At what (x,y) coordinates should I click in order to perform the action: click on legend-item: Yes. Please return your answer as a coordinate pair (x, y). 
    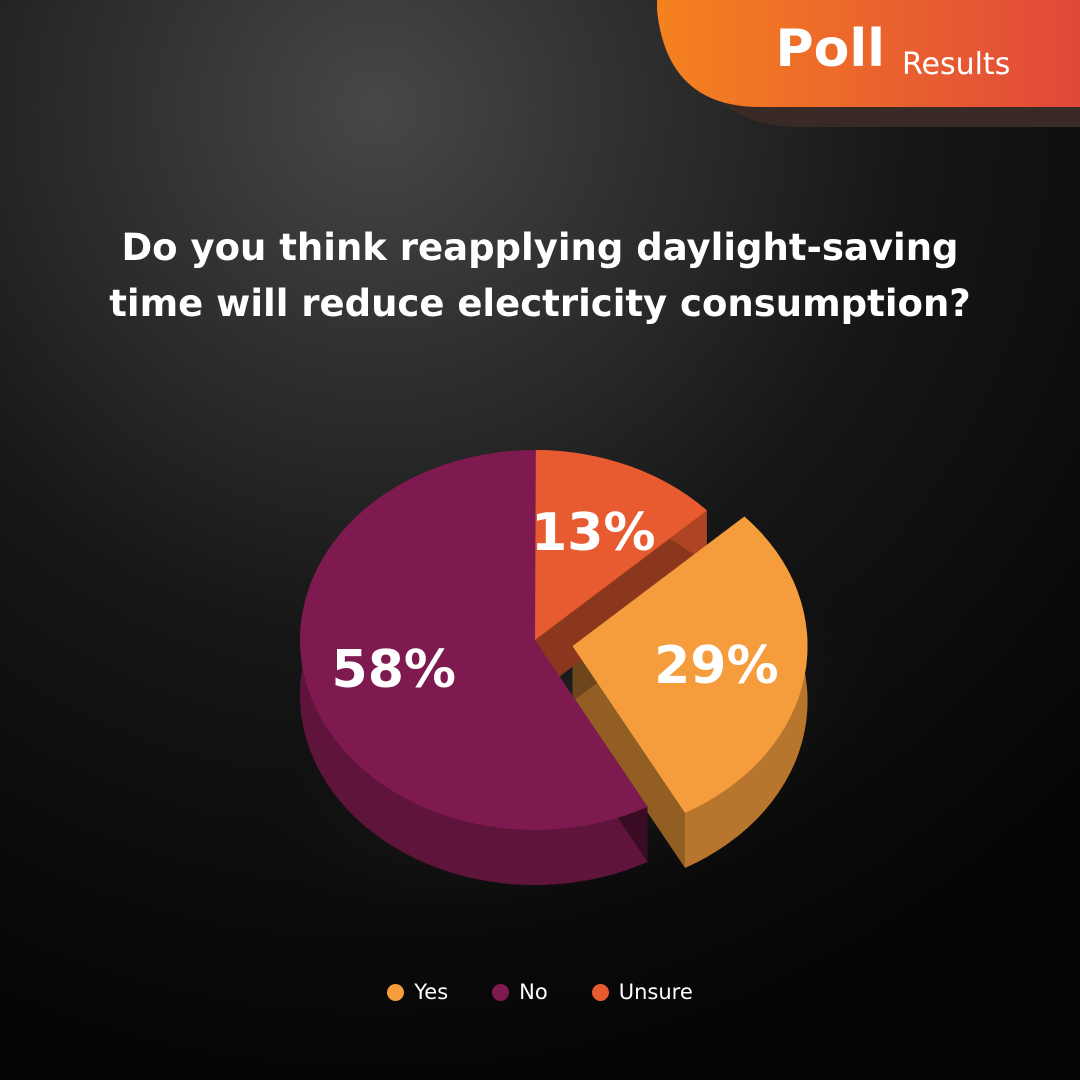
    Looking at the image, I should click on (417, 992).